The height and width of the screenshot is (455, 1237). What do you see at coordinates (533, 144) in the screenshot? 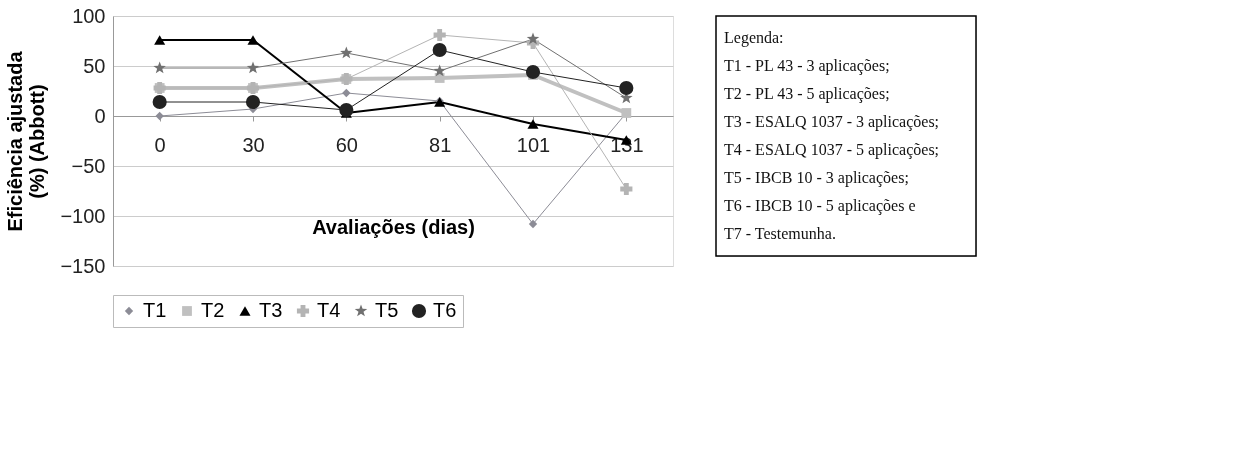
I see `x-tick-label: 101` at bounding box center [533, 144].